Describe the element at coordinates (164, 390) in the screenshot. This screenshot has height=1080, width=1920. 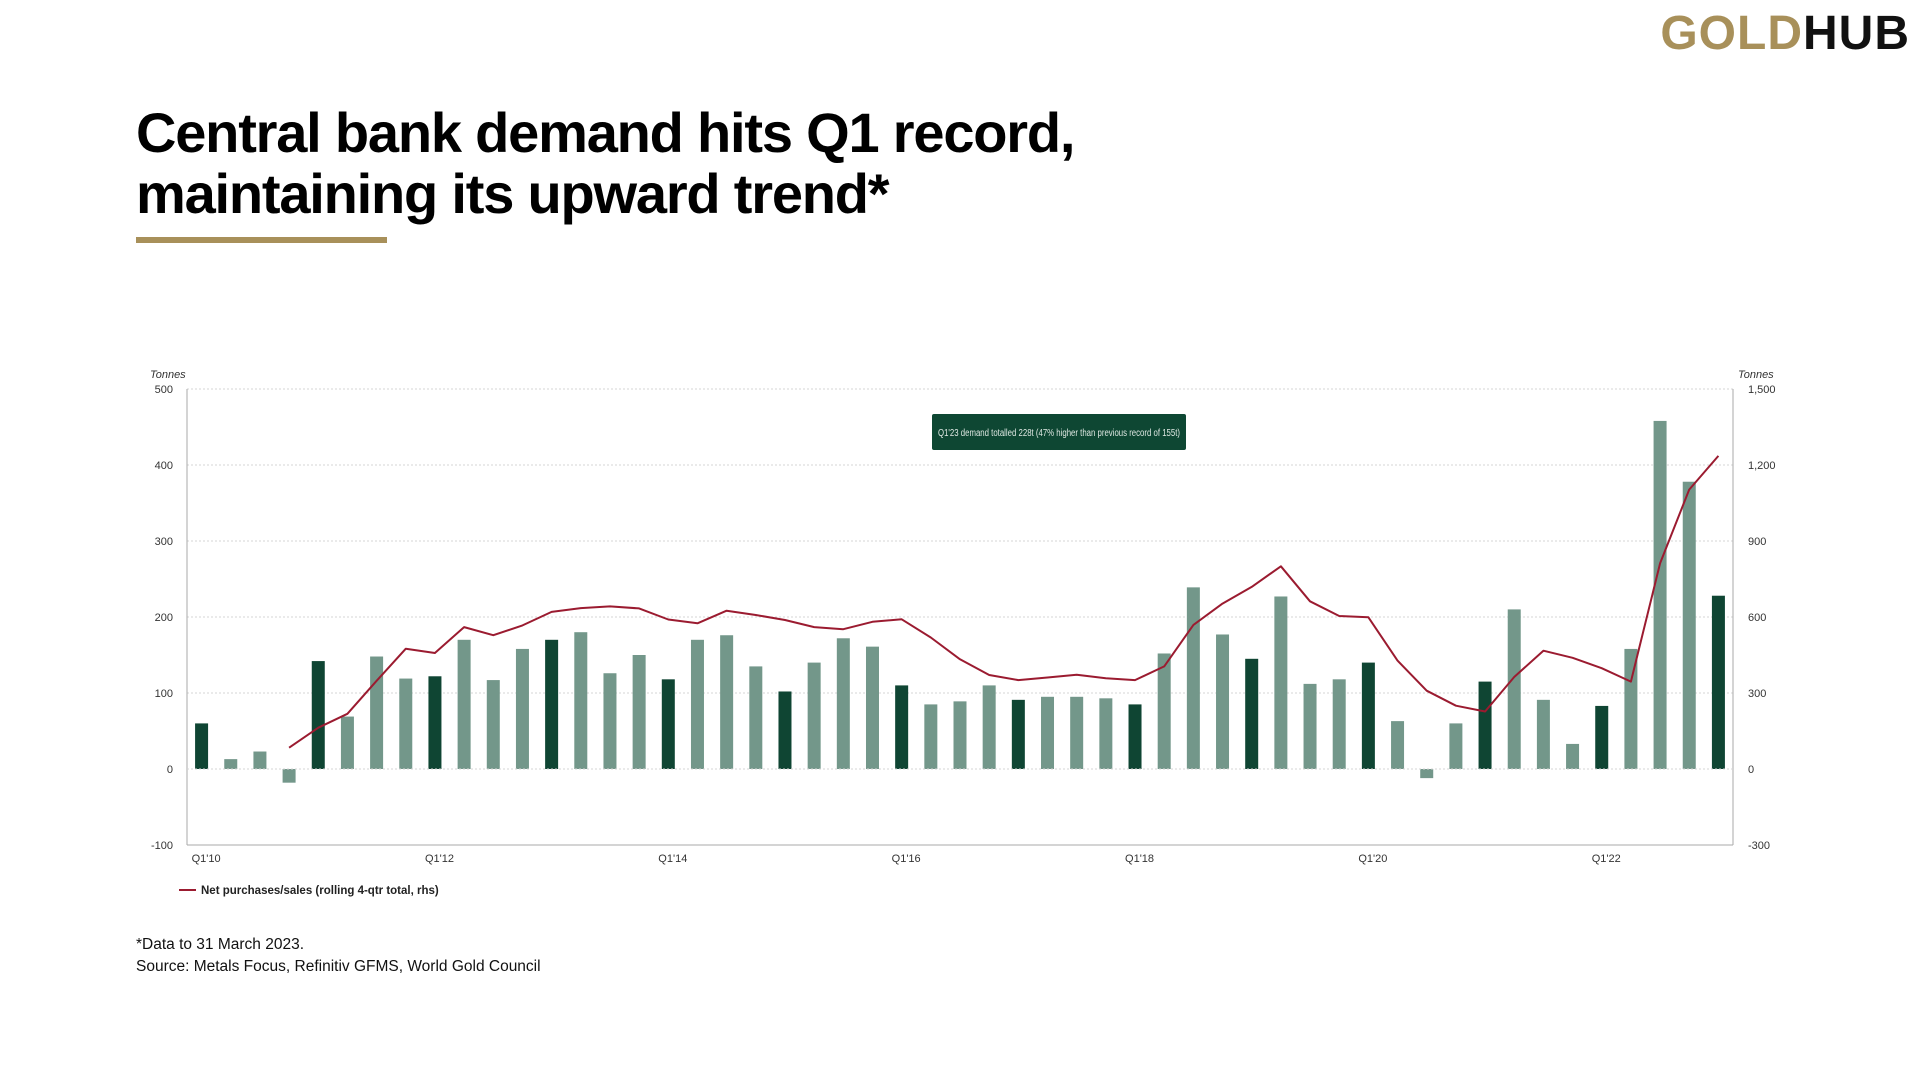
I see `y-left-tick-label: 500` at that location.